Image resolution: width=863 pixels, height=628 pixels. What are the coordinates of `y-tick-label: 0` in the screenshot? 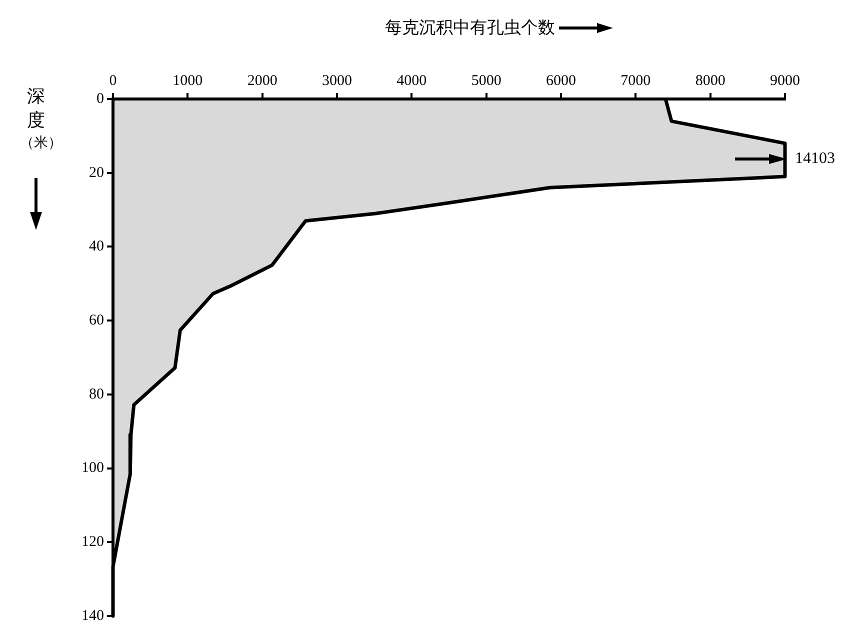 It's located at (100, 98).